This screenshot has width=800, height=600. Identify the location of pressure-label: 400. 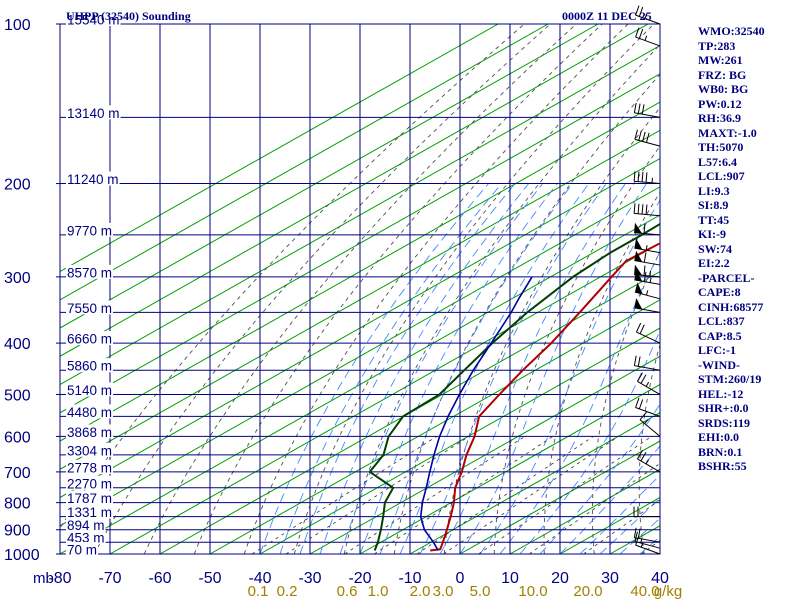
(17, 344).